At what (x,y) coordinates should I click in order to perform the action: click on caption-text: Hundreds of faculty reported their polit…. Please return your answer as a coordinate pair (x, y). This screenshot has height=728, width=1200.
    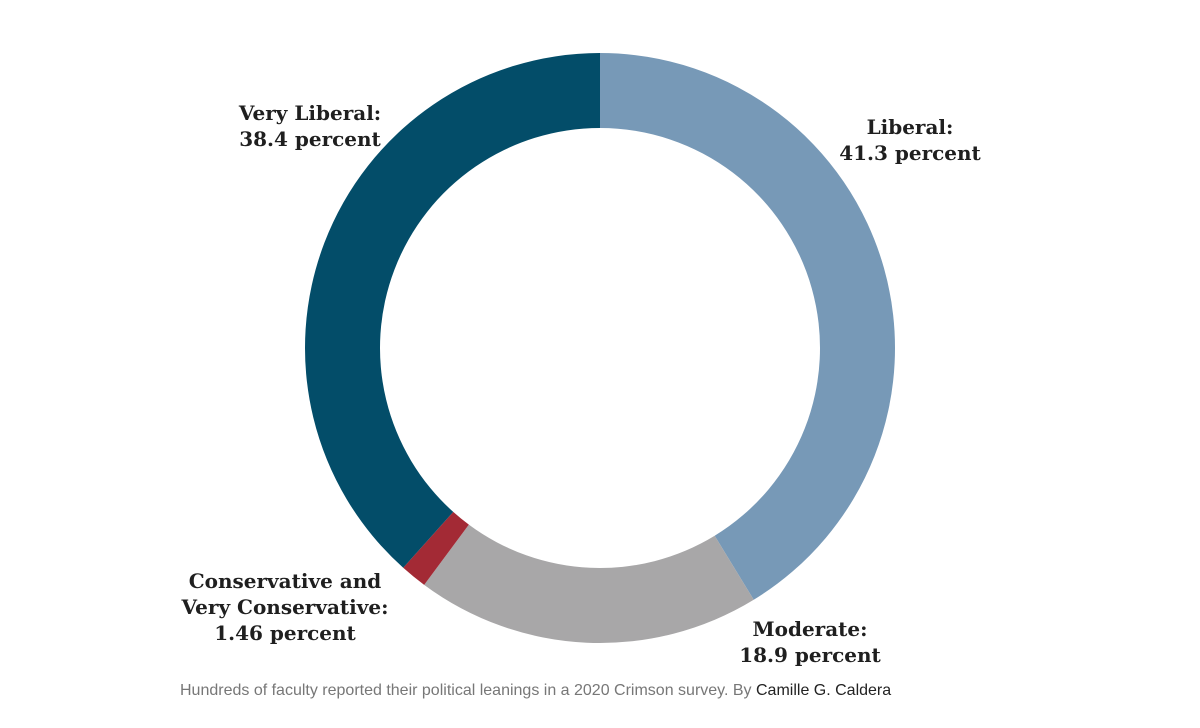
    Looking at the image, I should click on (468, 690).